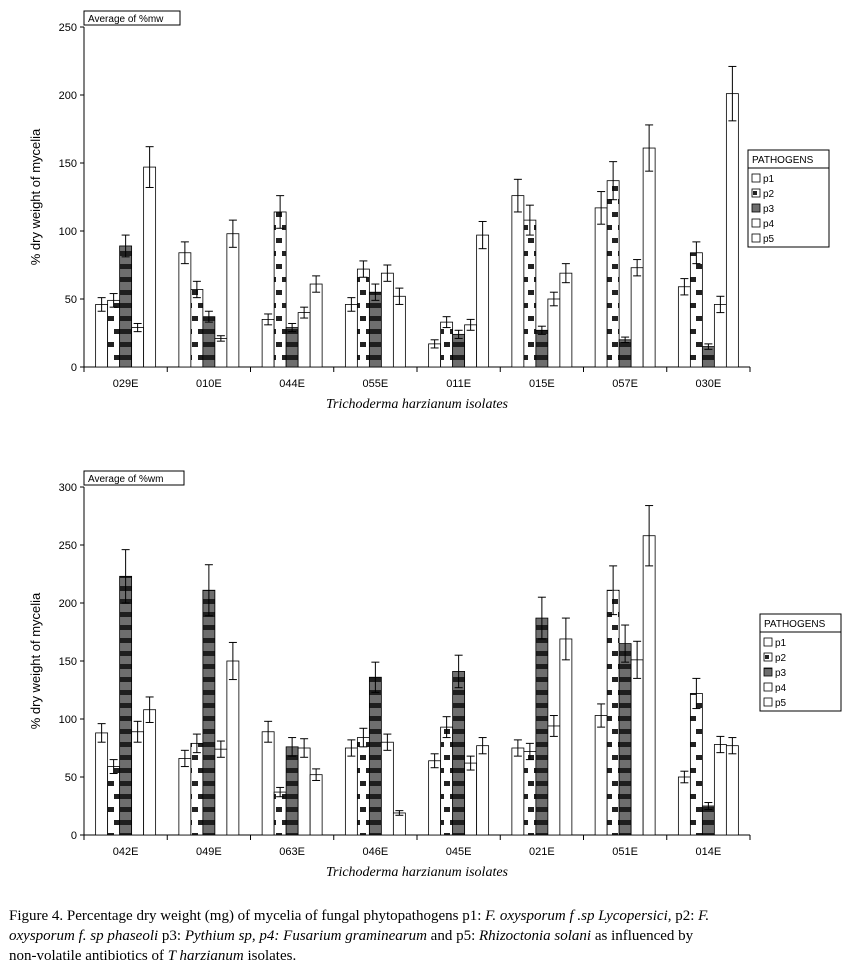 The height and width of the screenshot is (972, 853). Describe the element at coordinates (625, 852) in the screenshot. I see `x-tick-label: 051E` at that location.